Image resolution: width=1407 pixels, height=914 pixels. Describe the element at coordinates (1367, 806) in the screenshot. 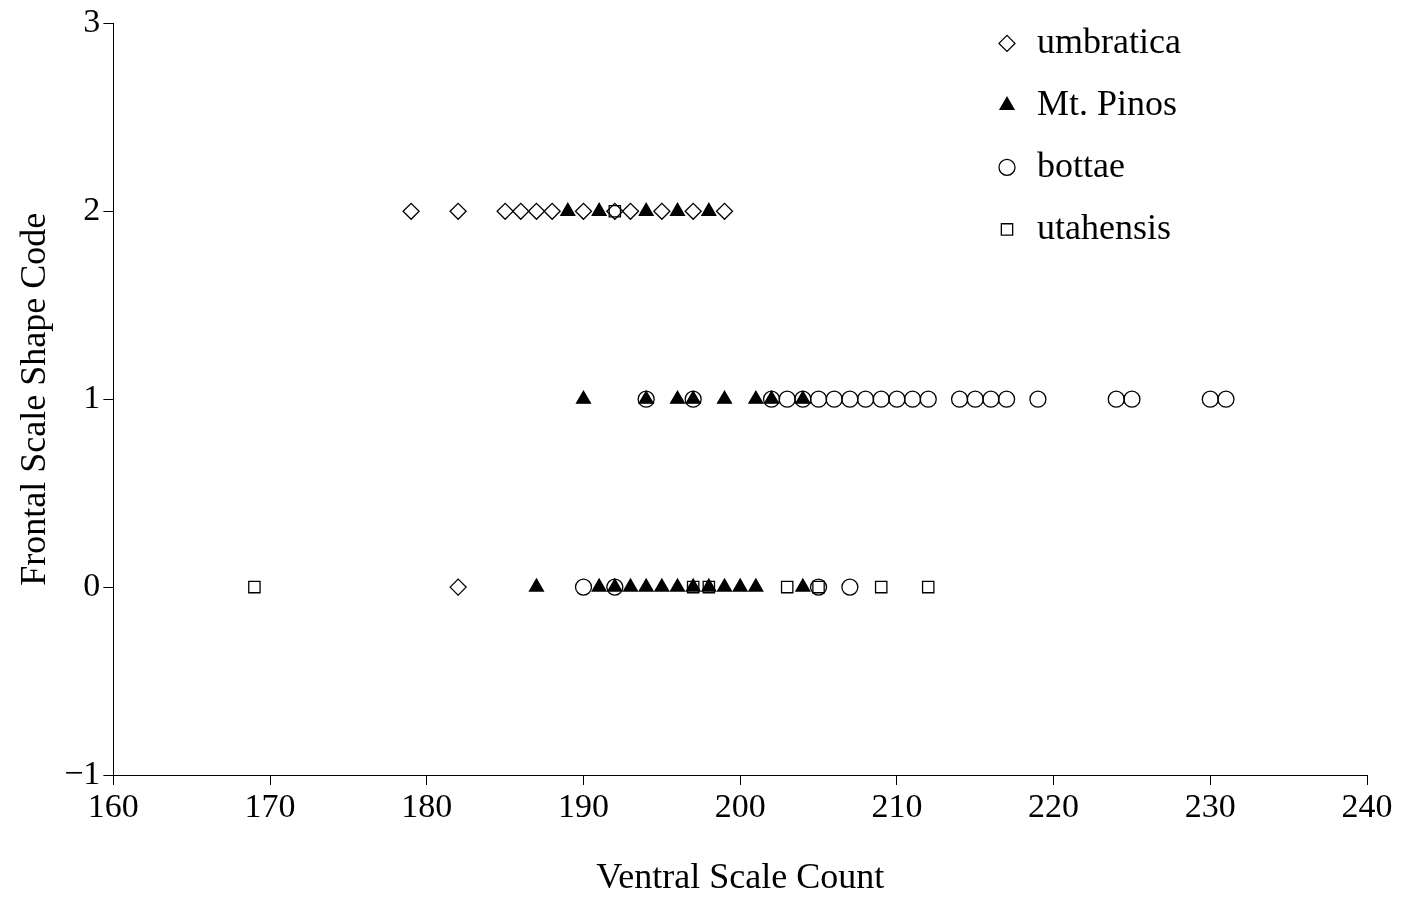

I see `x-tick-label: 240` at that location.